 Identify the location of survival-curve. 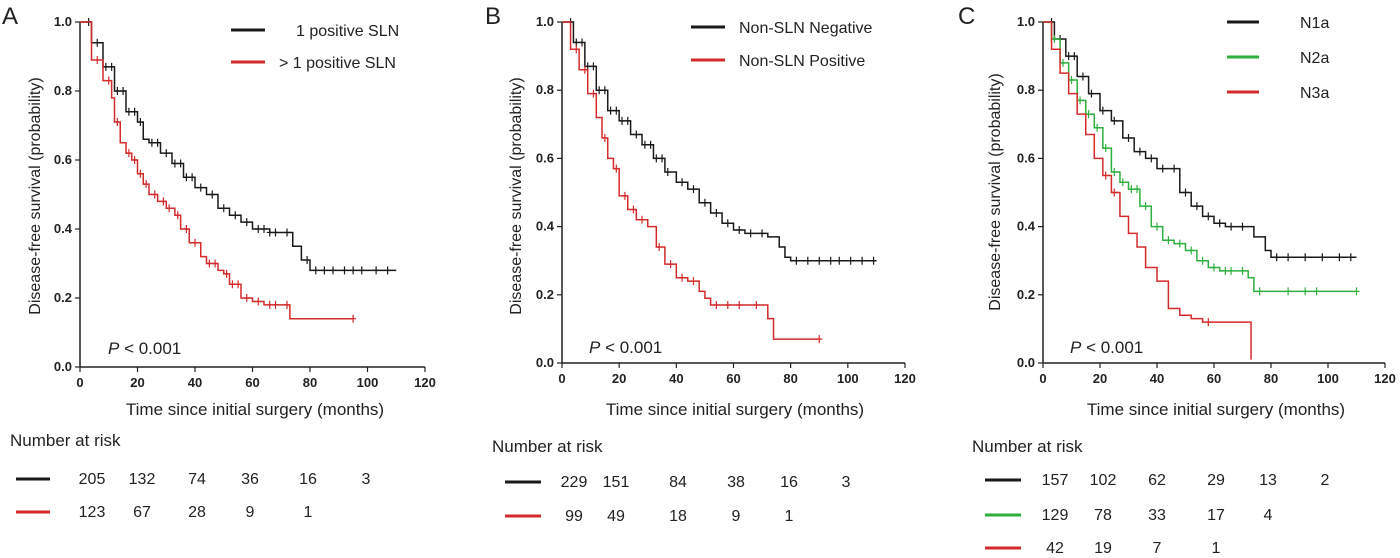
(238, 146).